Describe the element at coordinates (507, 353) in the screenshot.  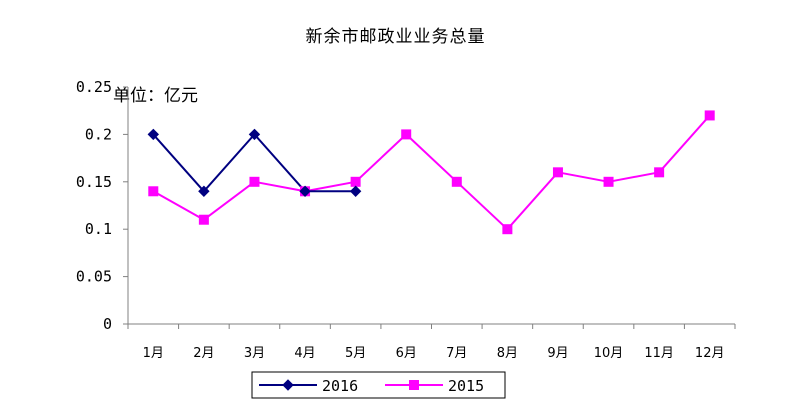
I see `x-tick-label: 8月` at that location.